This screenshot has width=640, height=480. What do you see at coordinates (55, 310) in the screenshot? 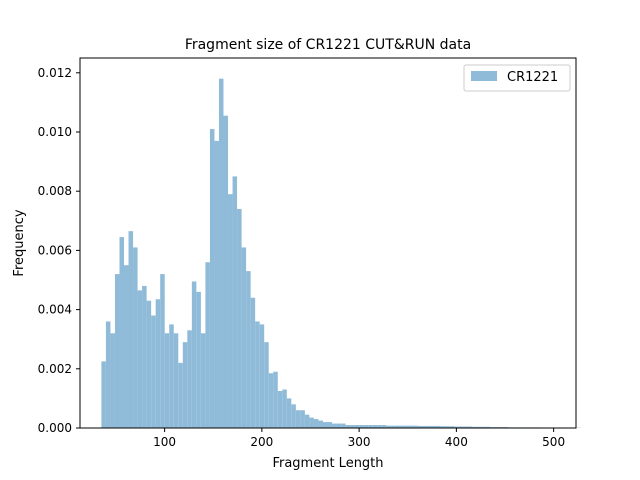
I see `y-tick-label: 0.004` at bounding box center [55, 310].